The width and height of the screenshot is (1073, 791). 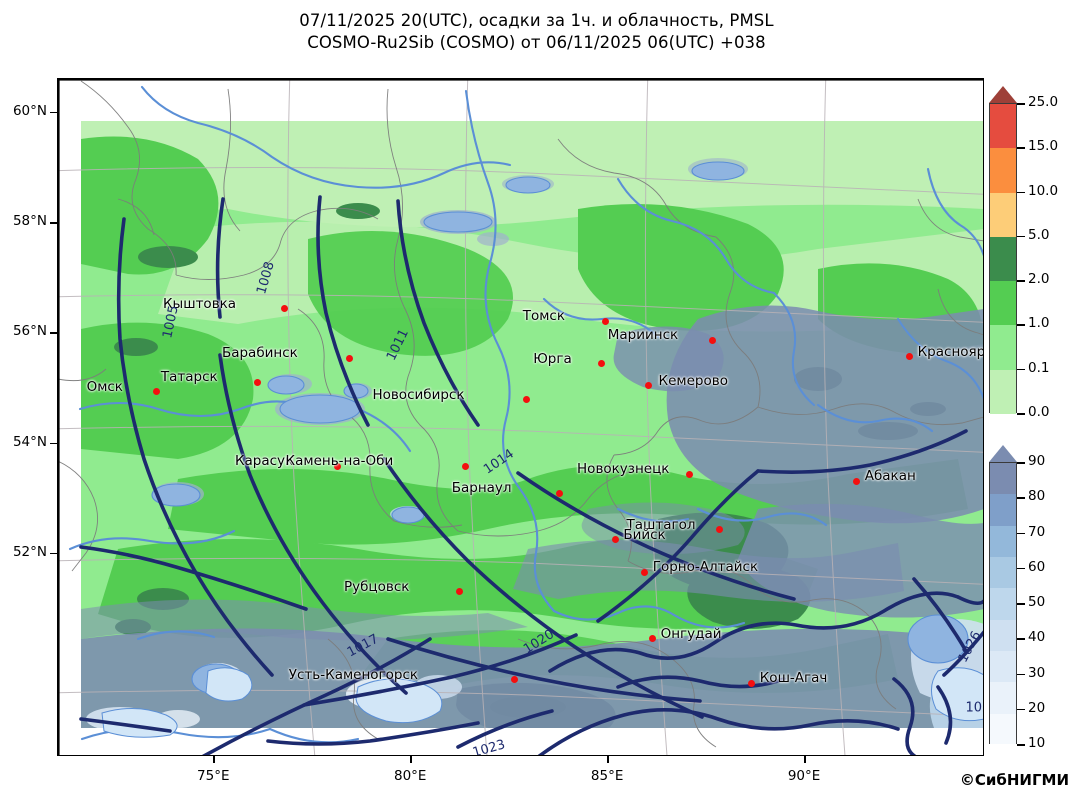 What do you see at coordinates (890, 476) in the screenshot?
I see `city-label: Абакан` at bounding box center [890, 476].